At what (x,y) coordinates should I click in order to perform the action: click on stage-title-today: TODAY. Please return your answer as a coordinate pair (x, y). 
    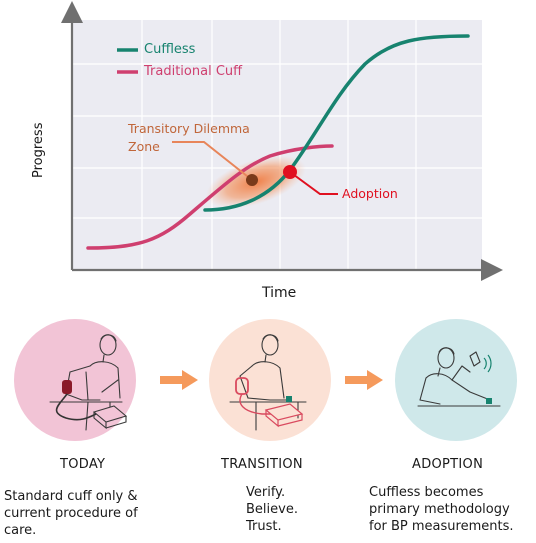
    Looking at the image, I should click on (83, 464).